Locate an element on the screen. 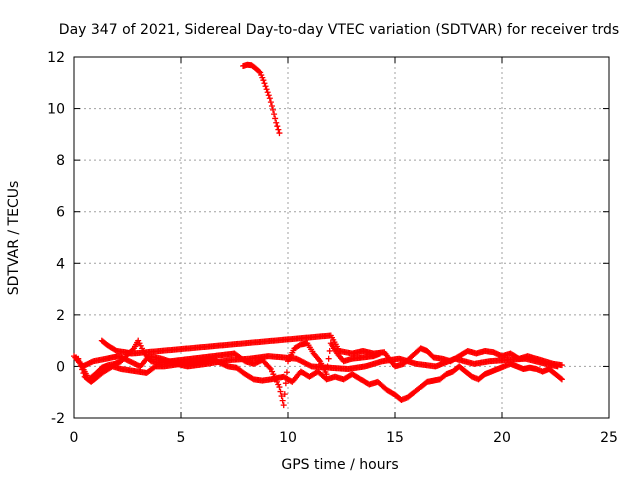 The width and height of the screenshot is (640, 480). x-tick-label: 25 is located at coordinates (609, 438).